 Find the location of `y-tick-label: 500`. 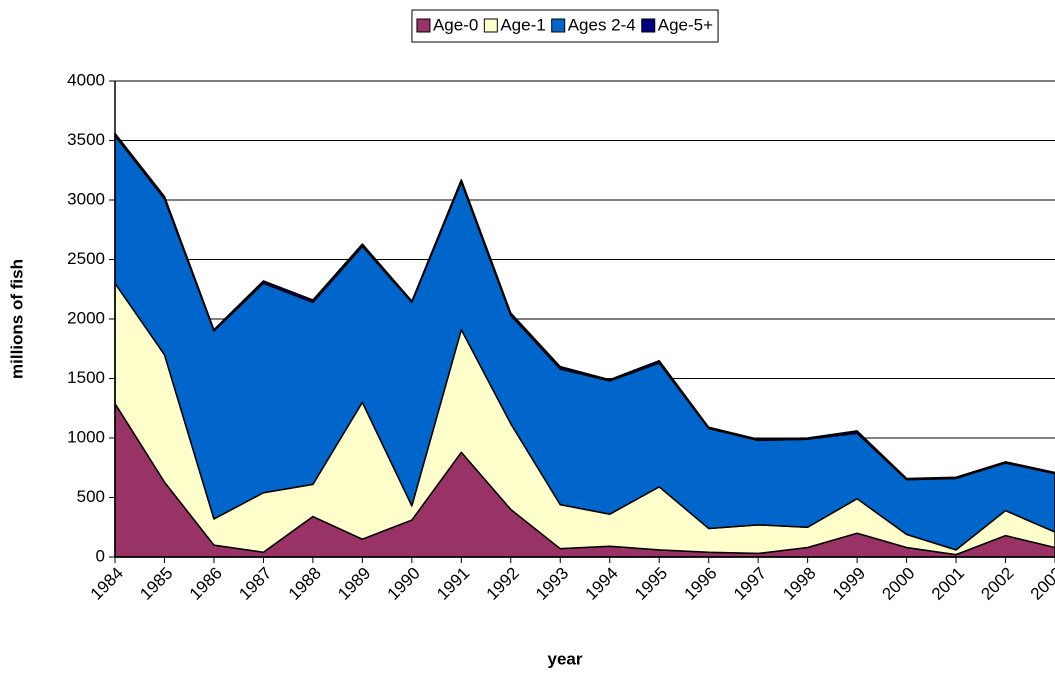

y-tick-label: 500 is located at coordinates (91, 496).